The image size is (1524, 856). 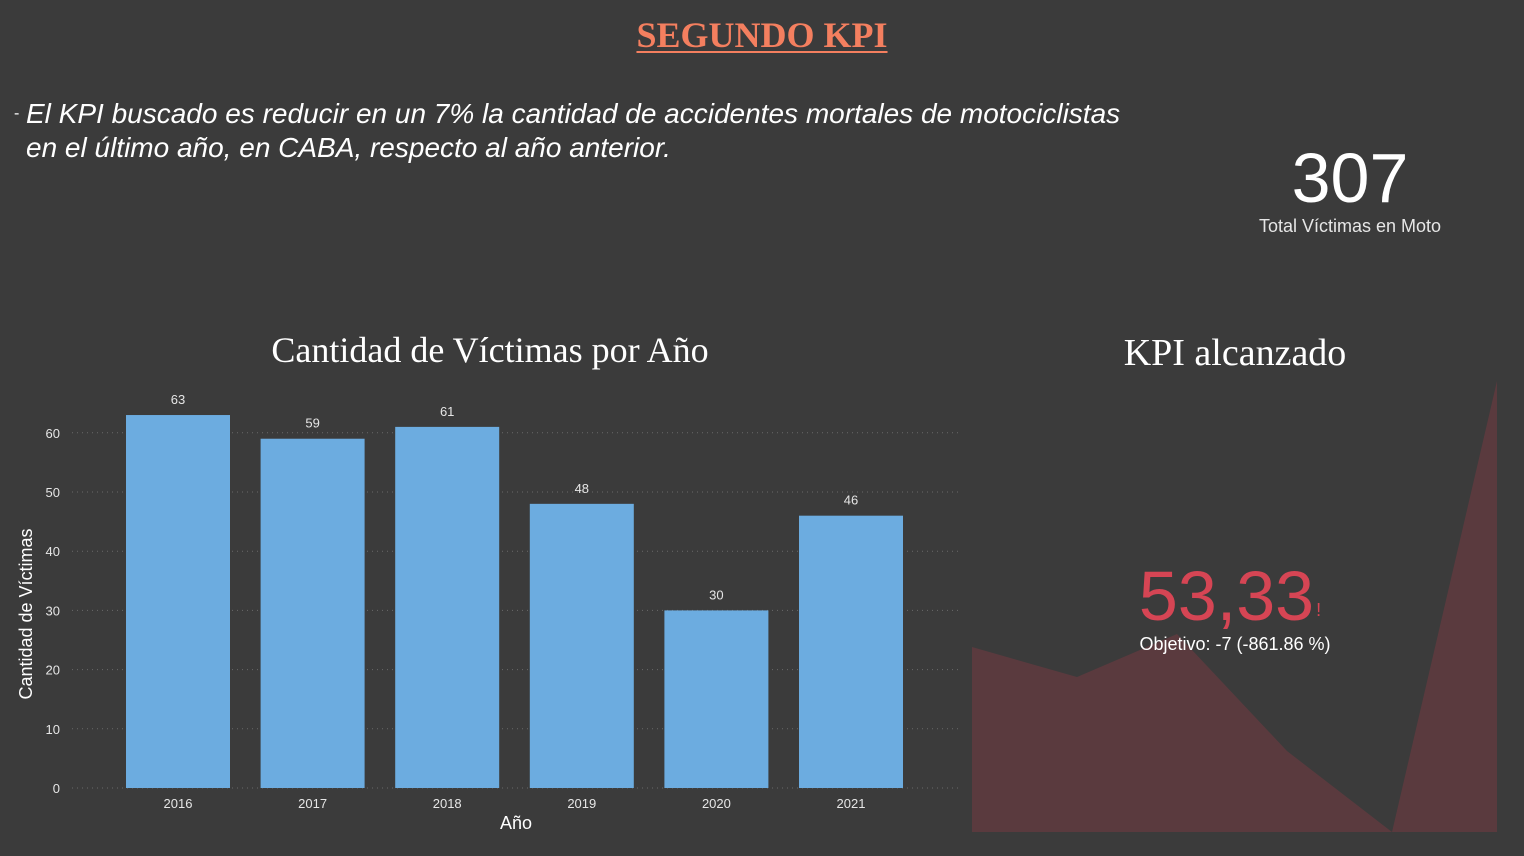 I want to click on kpi-value-number: 53,33, so click(x=1226, y=596).